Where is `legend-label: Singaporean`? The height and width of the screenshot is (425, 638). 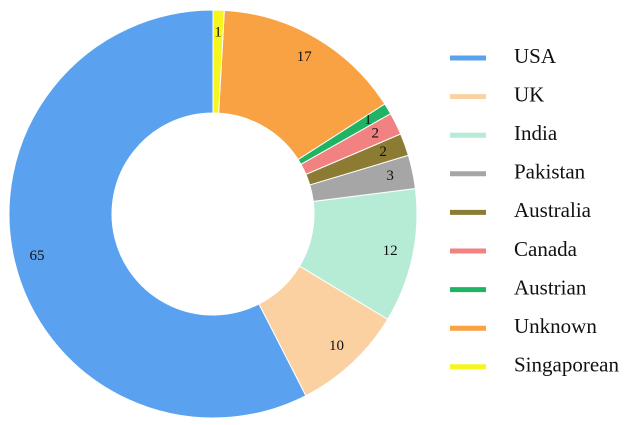 legend-label: Singaporean is located at coordinates (566, 365).